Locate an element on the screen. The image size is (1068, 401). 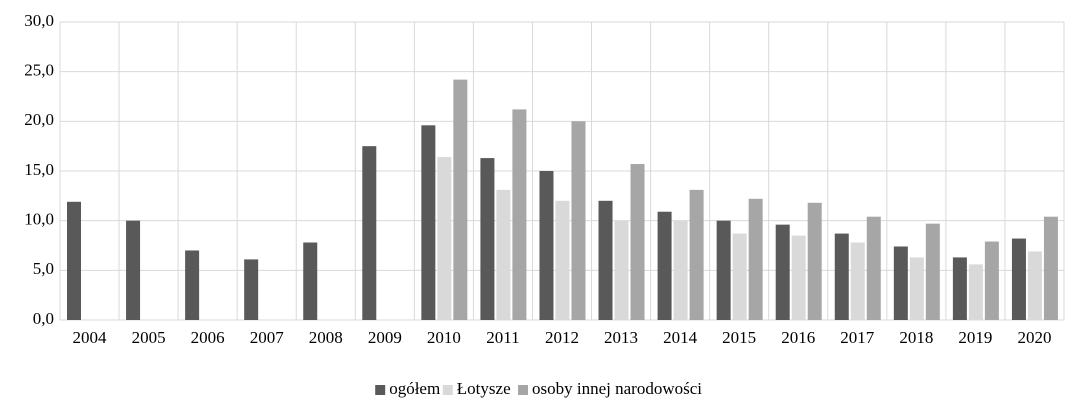
x-tick-label: 2013 is located at coordinates (621, 337).